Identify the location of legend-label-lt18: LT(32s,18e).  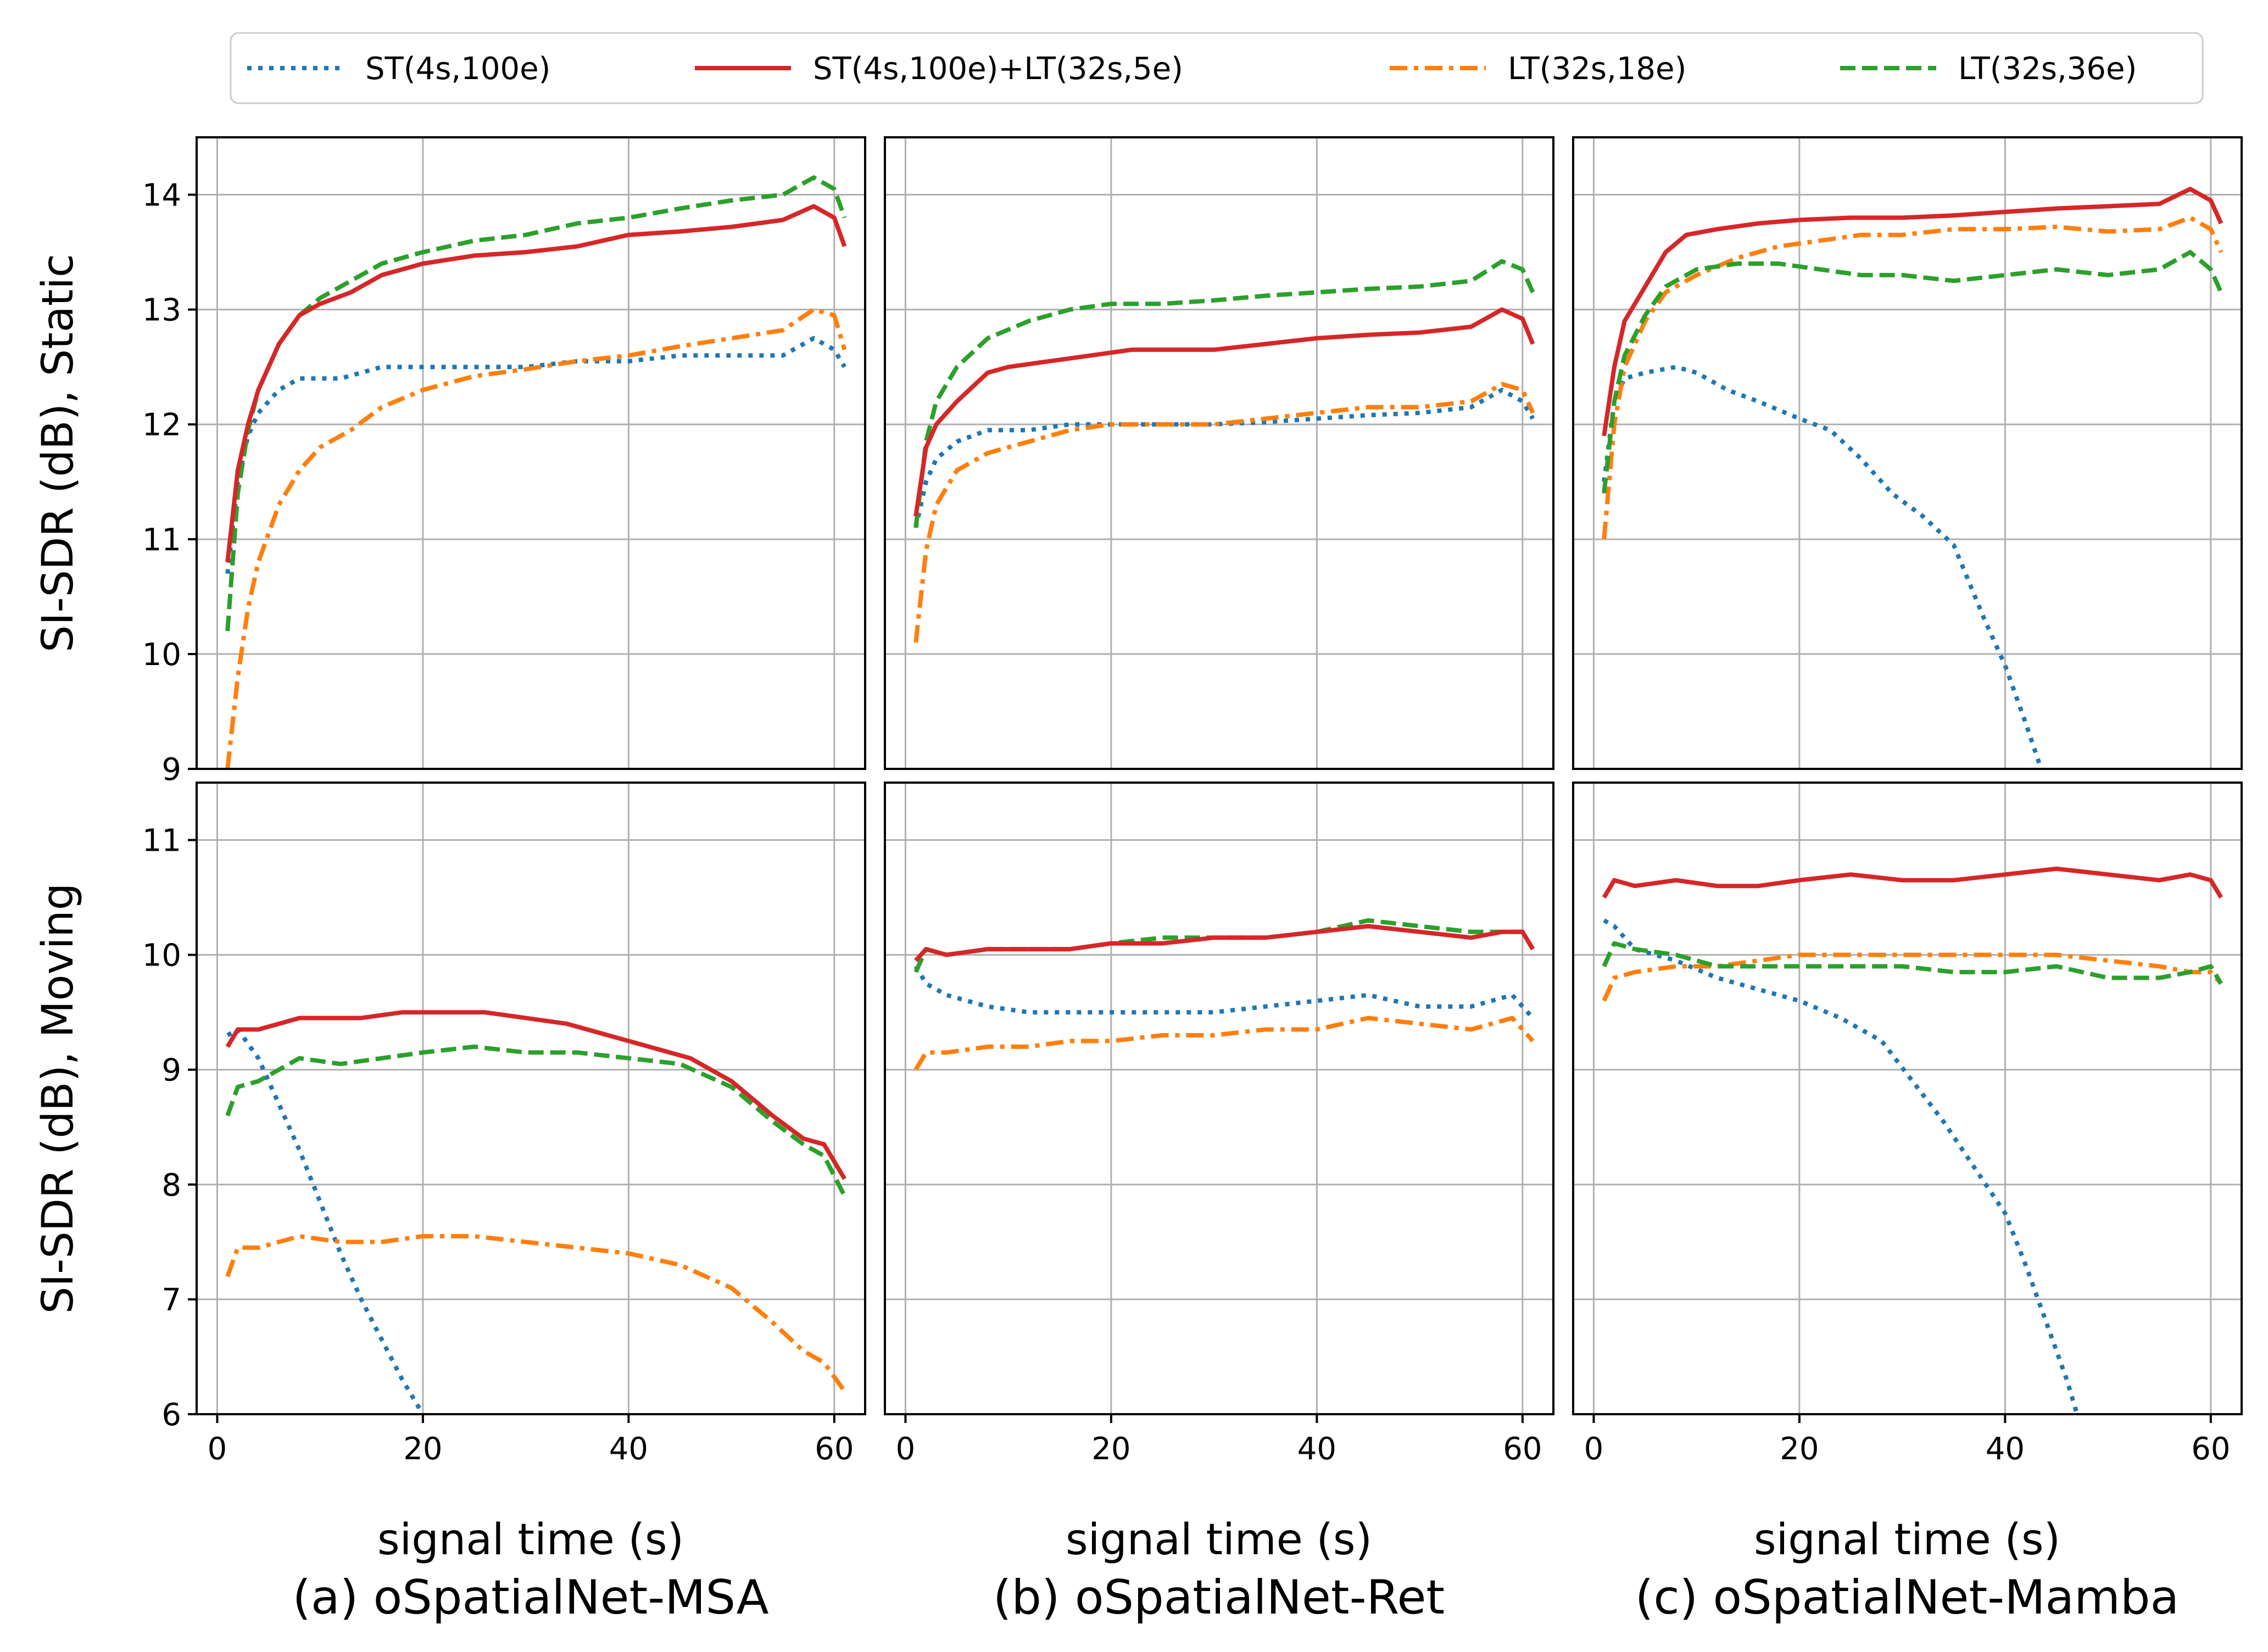
(1597, 69).